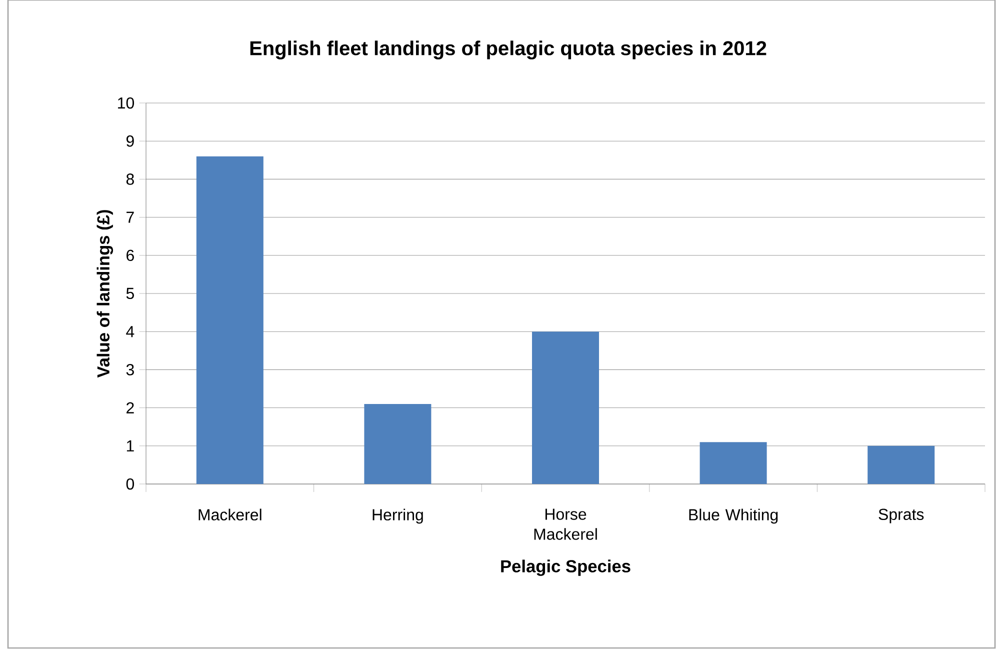  What do you see at coordinates (130, 217) in the screenshot?
I see `y-tick-label: 7` at bounding box center [130, 217].